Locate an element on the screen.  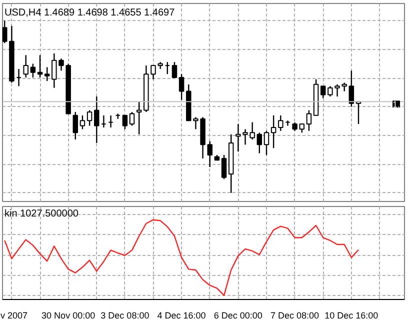
chart-title: USD,H4 1.4689 1.4698 1.4655 1.4697 is located at coordinates (90, 13).